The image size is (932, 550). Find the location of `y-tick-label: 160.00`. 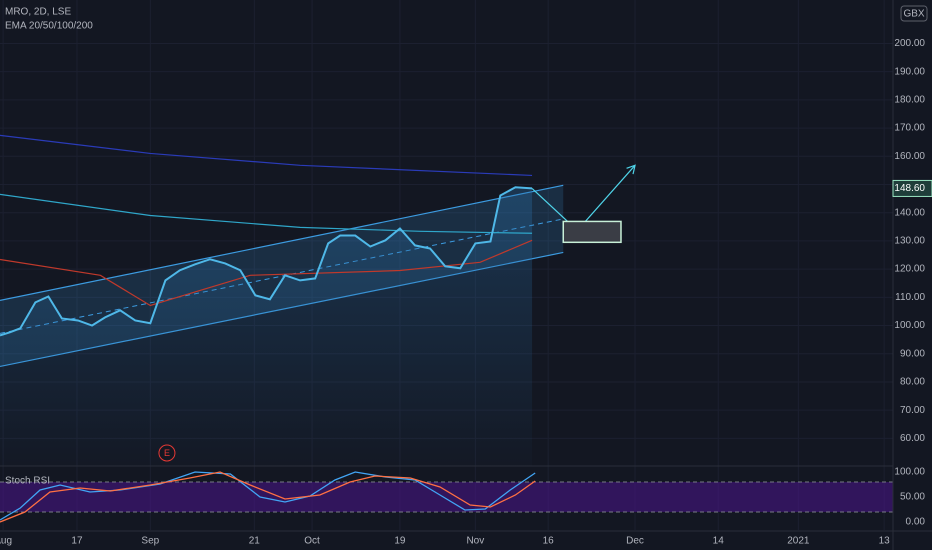

y-tick-label: 160.00 is located at coordinates (909, 156).